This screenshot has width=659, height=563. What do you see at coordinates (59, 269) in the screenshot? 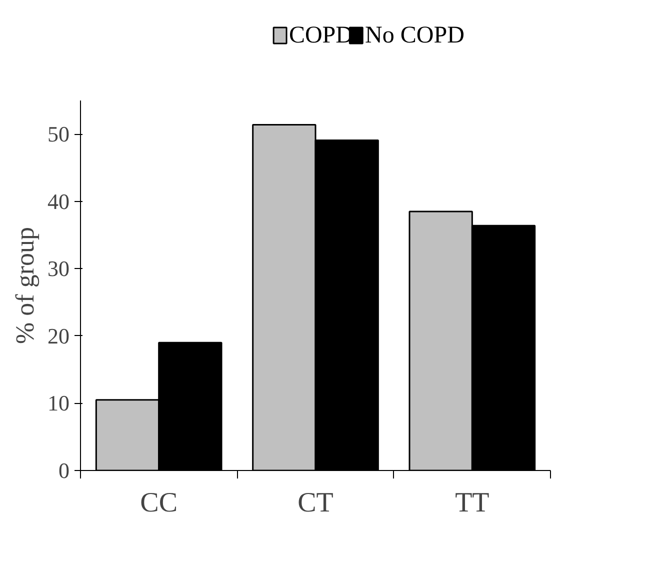
I see `y-tick-label: 30` at bounding box center [59, 269].